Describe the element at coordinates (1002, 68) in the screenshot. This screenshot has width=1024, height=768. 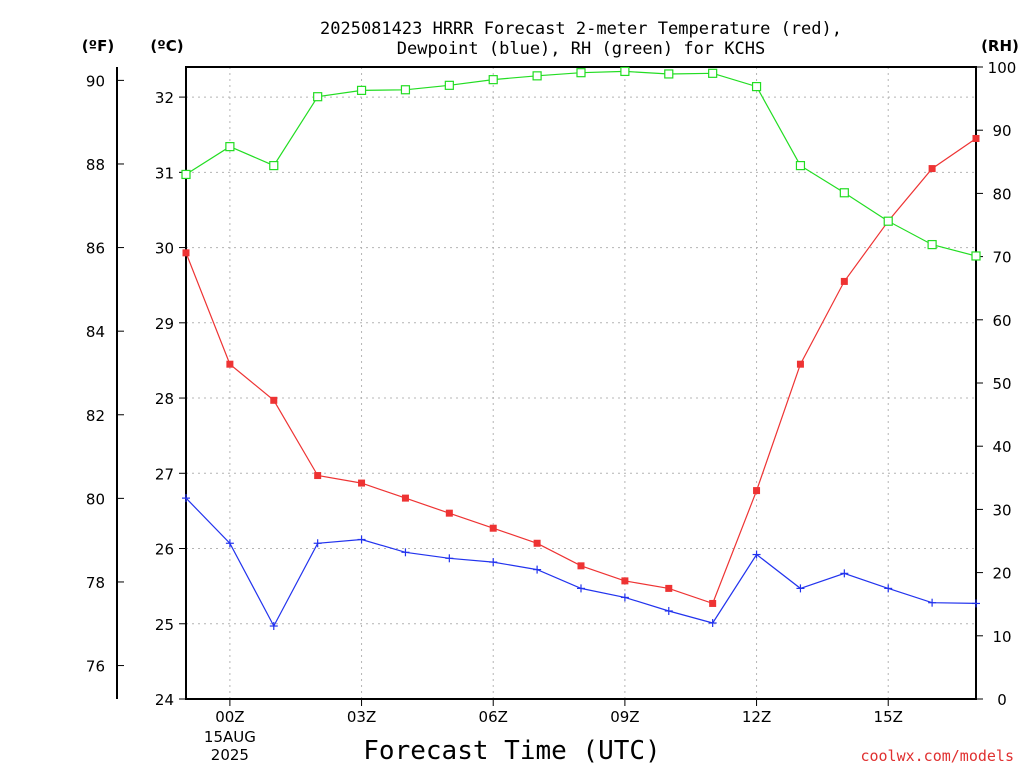
I see `rh-tick-label: 100` at that location.